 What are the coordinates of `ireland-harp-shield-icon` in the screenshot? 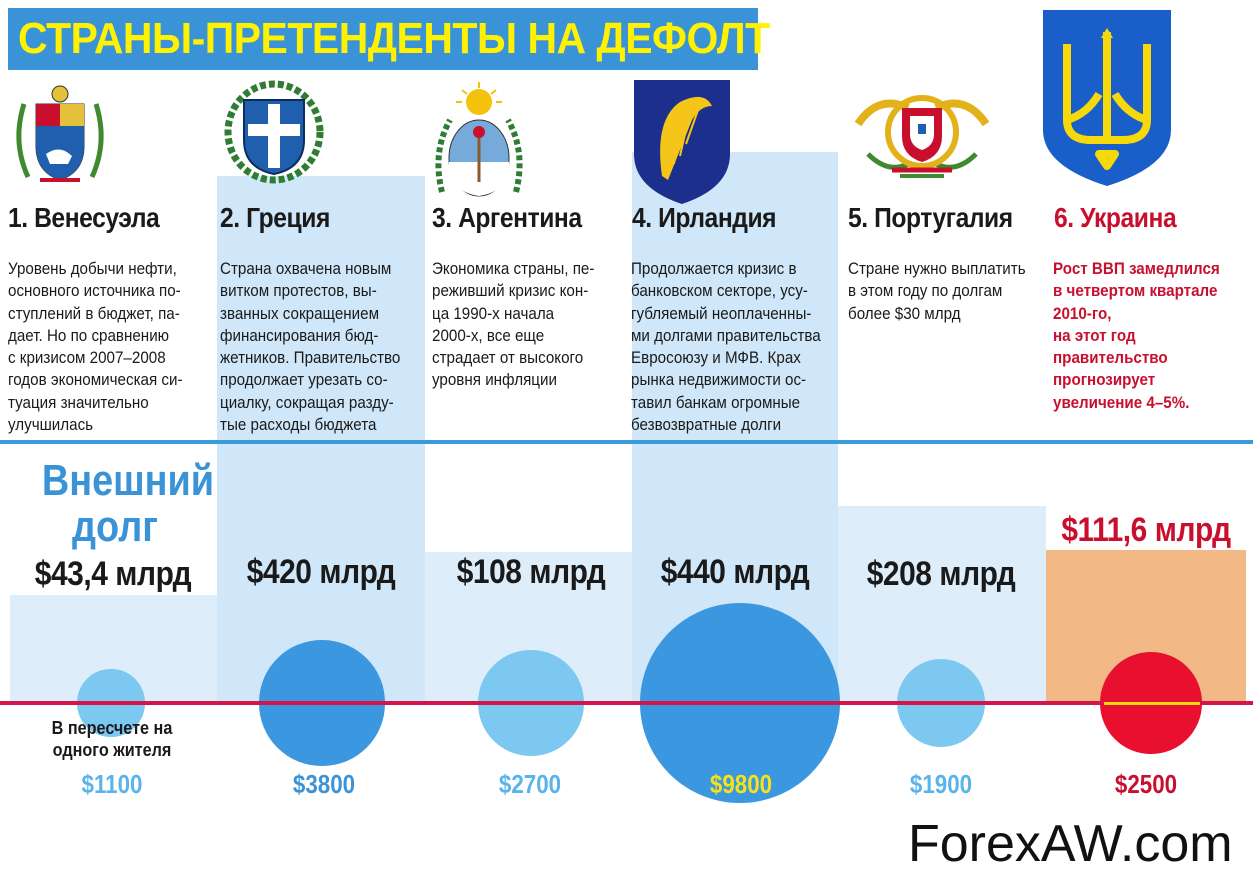 It's located at (682, 142).